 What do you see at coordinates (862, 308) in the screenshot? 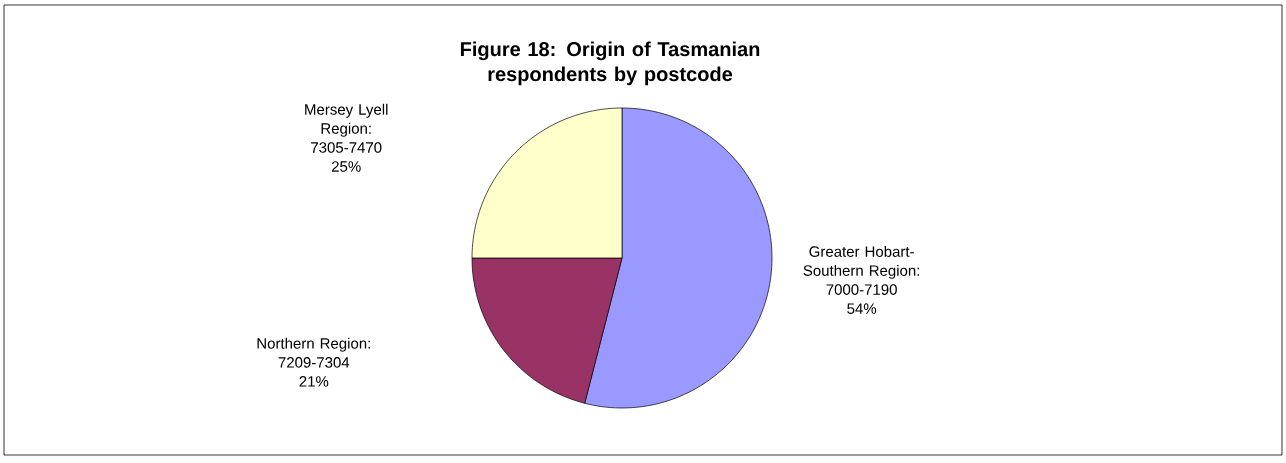
I see `data-label: 54%` at bounding box center [862, 308].